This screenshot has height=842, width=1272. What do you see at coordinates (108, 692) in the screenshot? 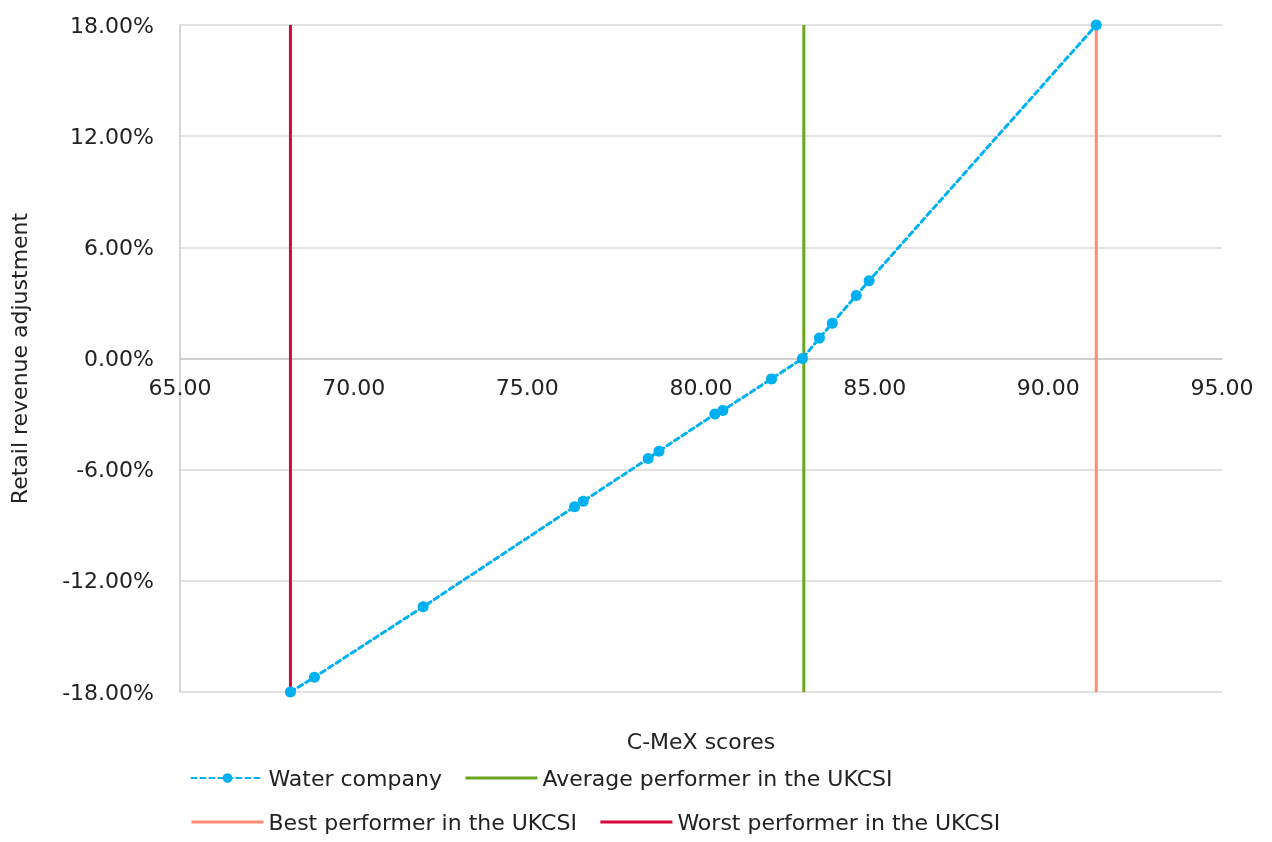
I see `y-tick-label: -18.00%` at bounding box center [108, 692].